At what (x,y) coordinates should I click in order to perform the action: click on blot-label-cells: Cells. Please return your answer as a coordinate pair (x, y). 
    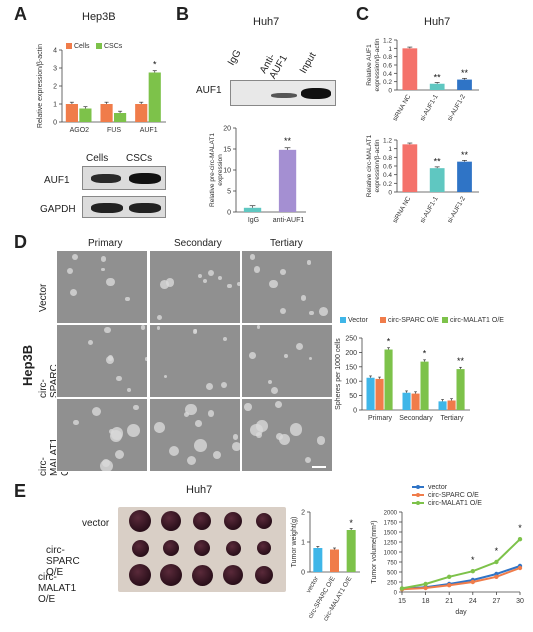
    Looking at the image, I should click on (97, 158).